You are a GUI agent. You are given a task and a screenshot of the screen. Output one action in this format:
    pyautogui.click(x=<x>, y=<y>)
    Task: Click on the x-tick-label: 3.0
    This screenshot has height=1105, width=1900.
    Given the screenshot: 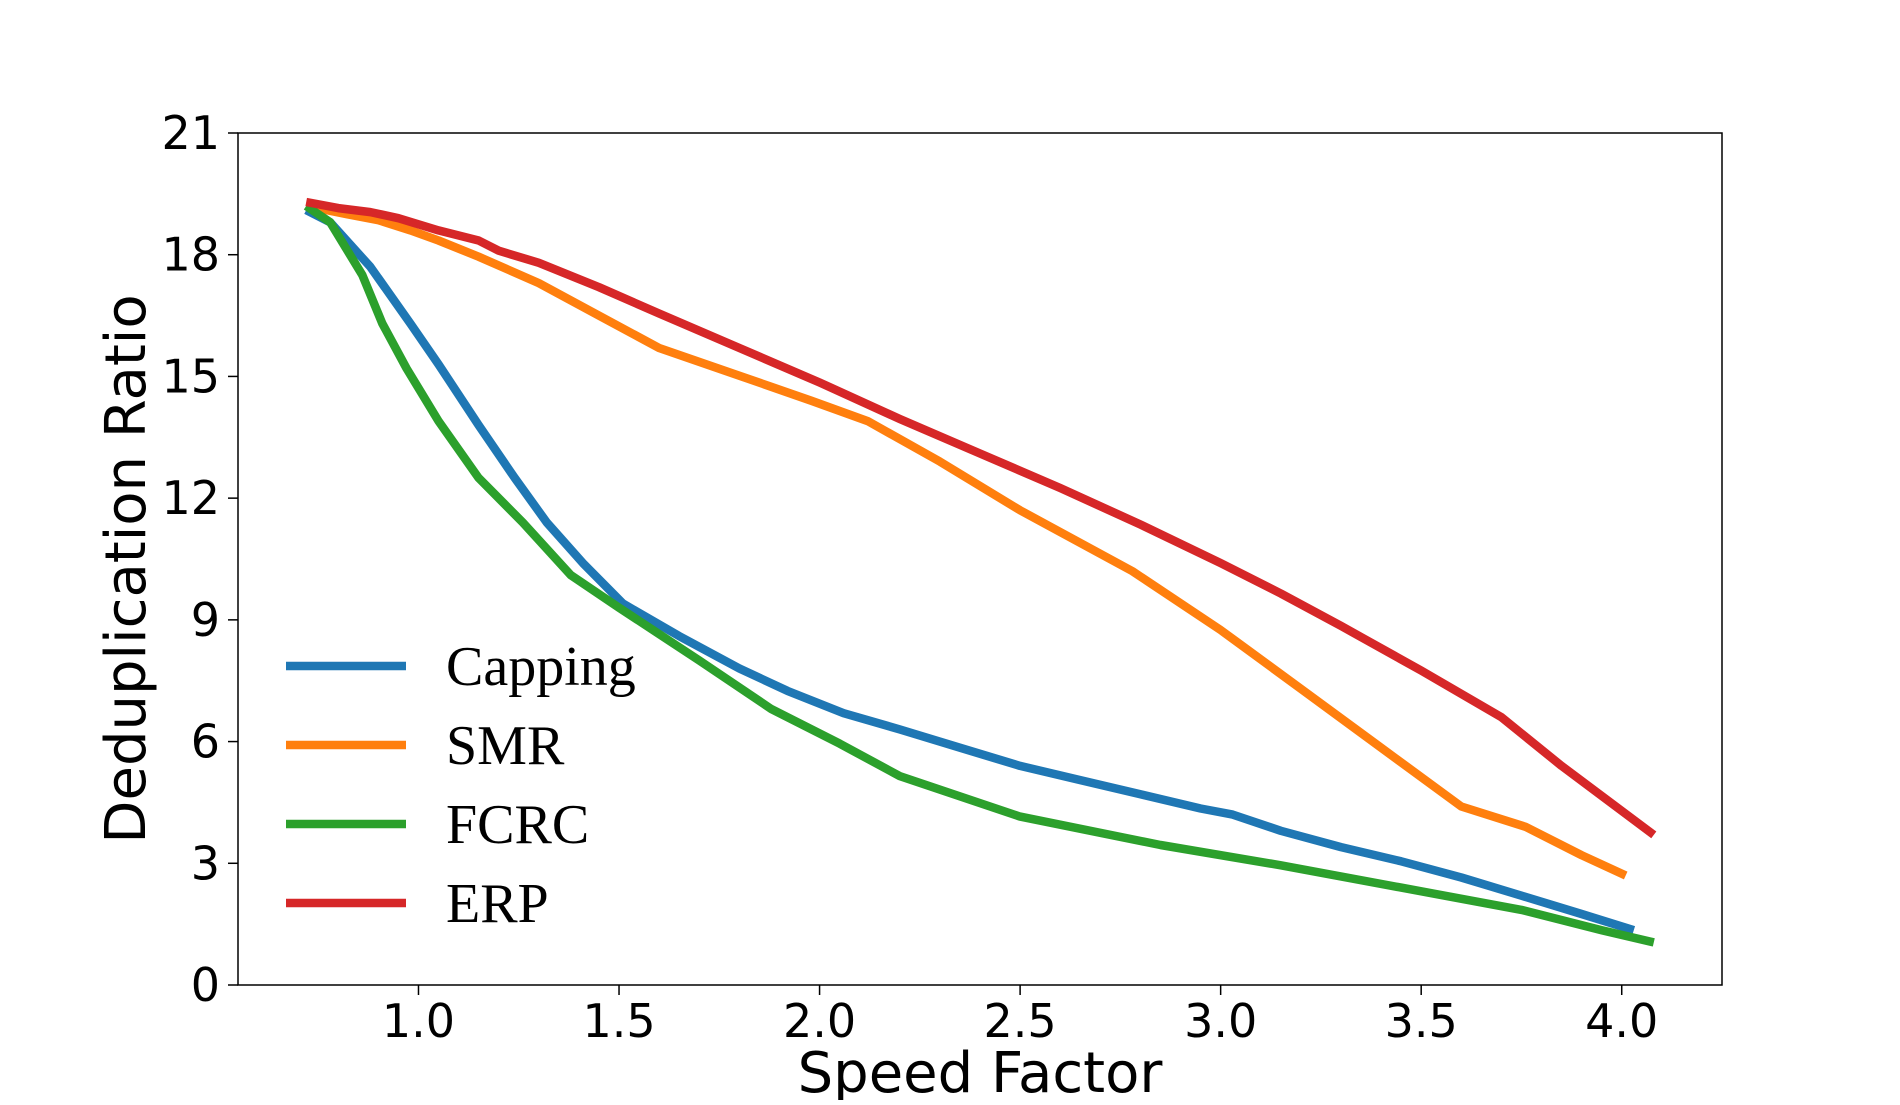 What is the action you would take?
    pyautogui.click(x=1220, y=1021)
    